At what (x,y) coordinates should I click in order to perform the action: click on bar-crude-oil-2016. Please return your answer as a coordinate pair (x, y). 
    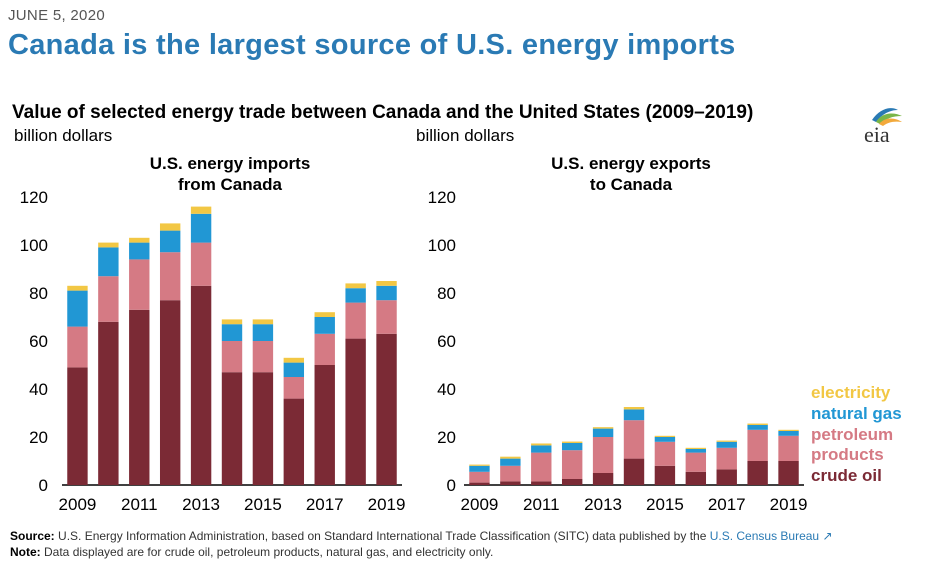
    Looking at the image, I should click on (696, 478).